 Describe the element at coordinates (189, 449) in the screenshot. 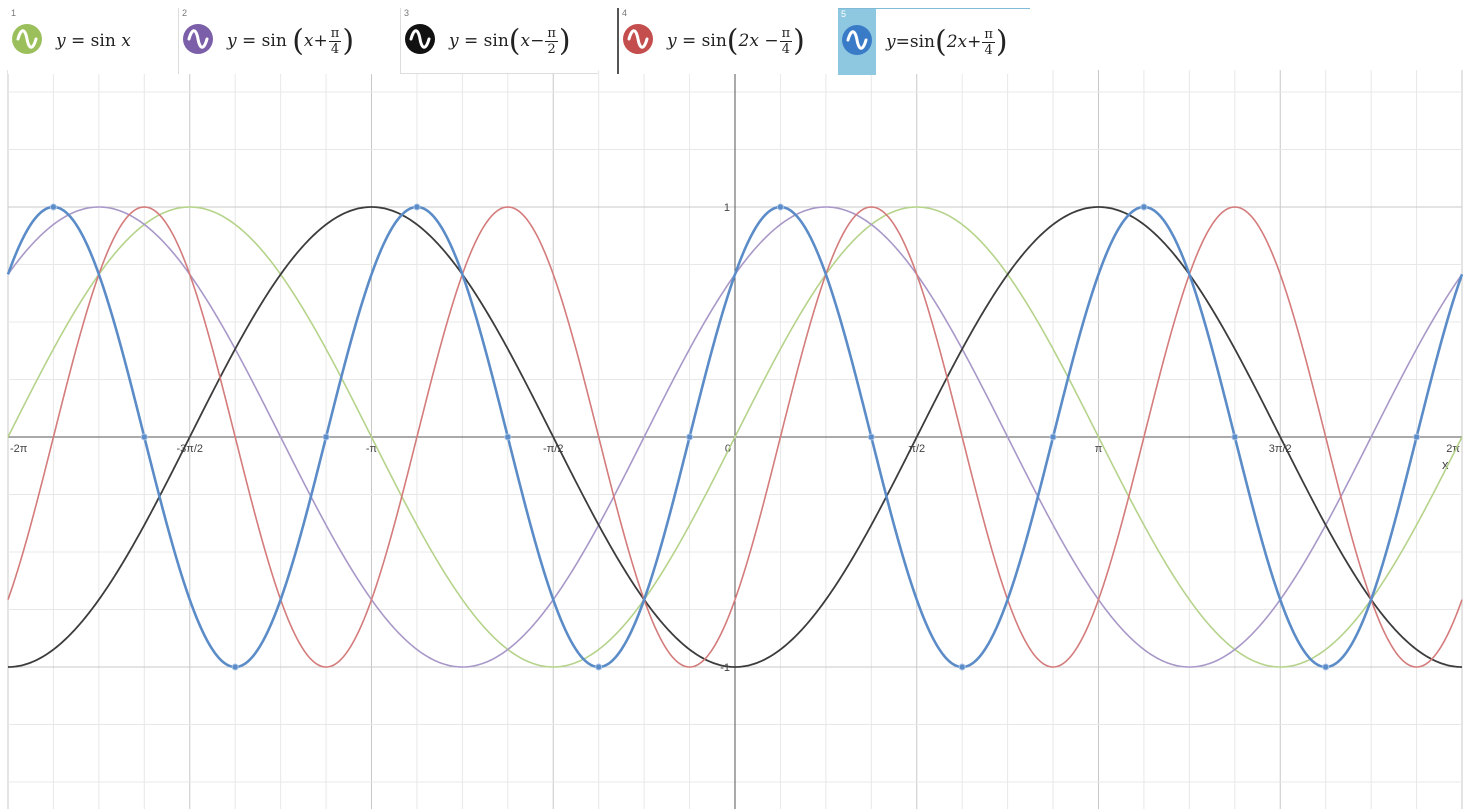

I see `x-tick-label: -3π/2` at that location.